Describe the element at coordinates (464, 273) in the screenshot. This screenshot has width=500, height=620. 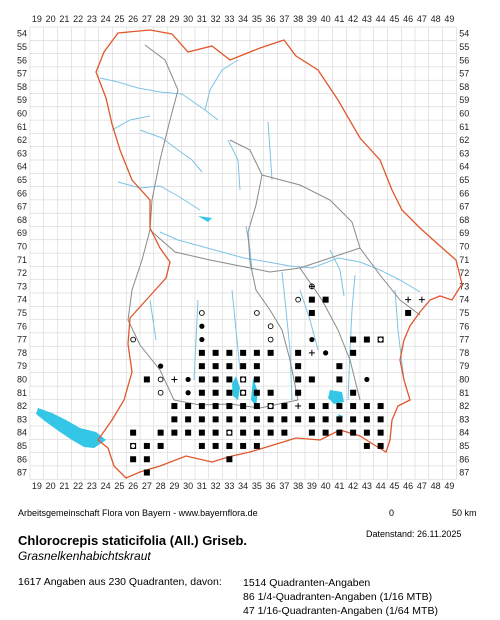
I see `y-tick-label-right: 72` at that location.